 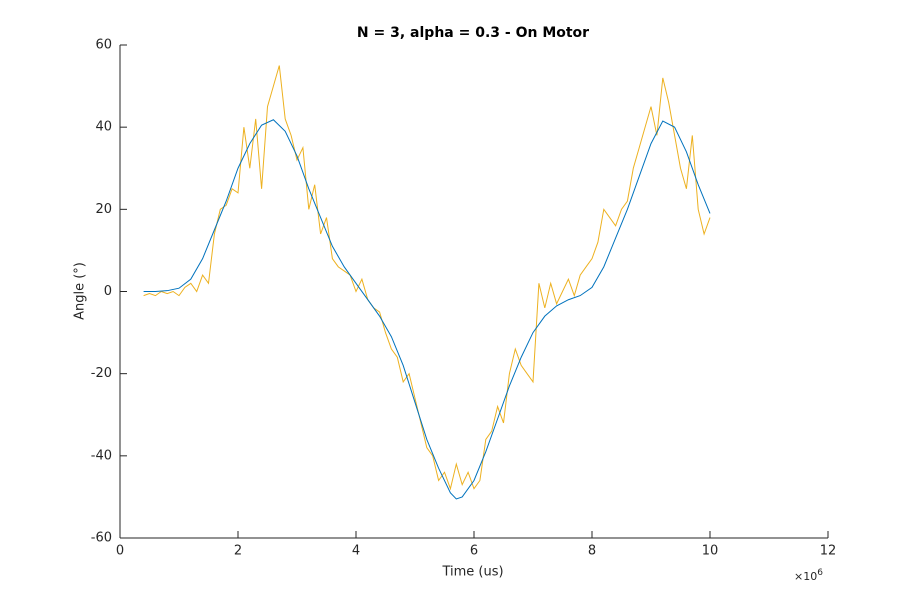 I want to click on y-tick-label: -60, so click(x=101, y=538).